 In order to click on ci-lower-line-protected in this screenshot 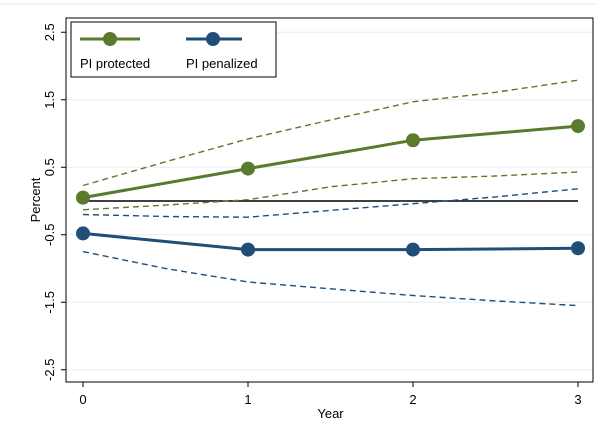, I will do `click(330, 191)`.